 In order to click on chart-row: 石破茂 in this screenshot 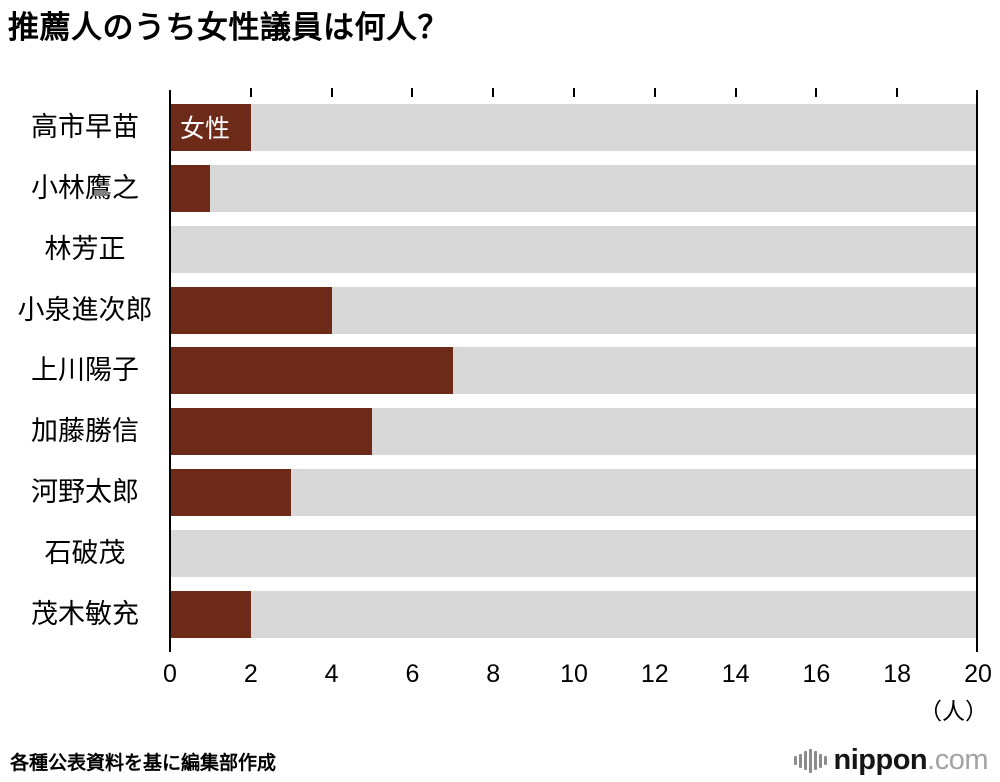, I will do `click(489, 554)`.